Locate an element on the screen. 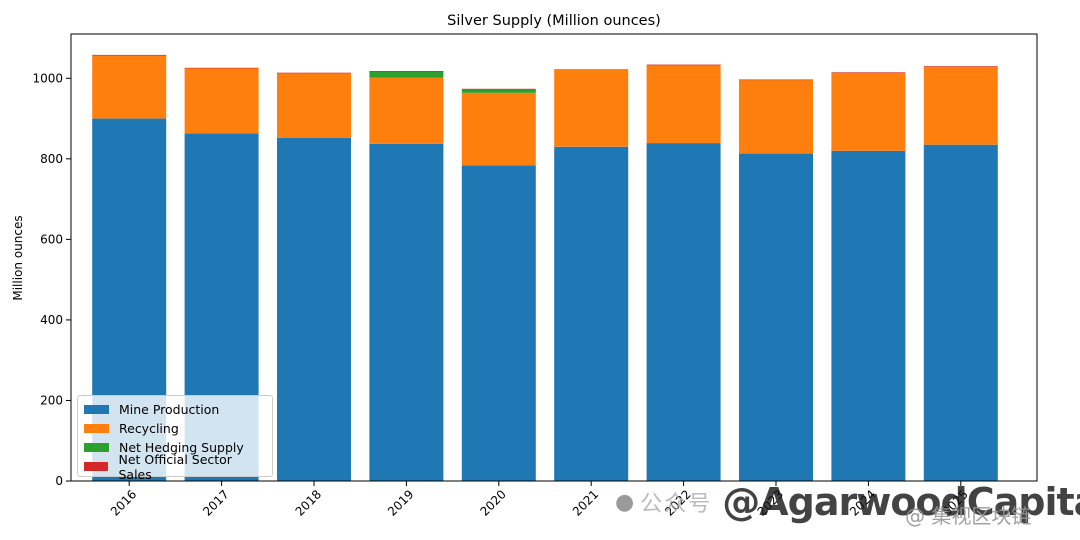  bar-recycling-2019 is located at coordinates (406, 110).